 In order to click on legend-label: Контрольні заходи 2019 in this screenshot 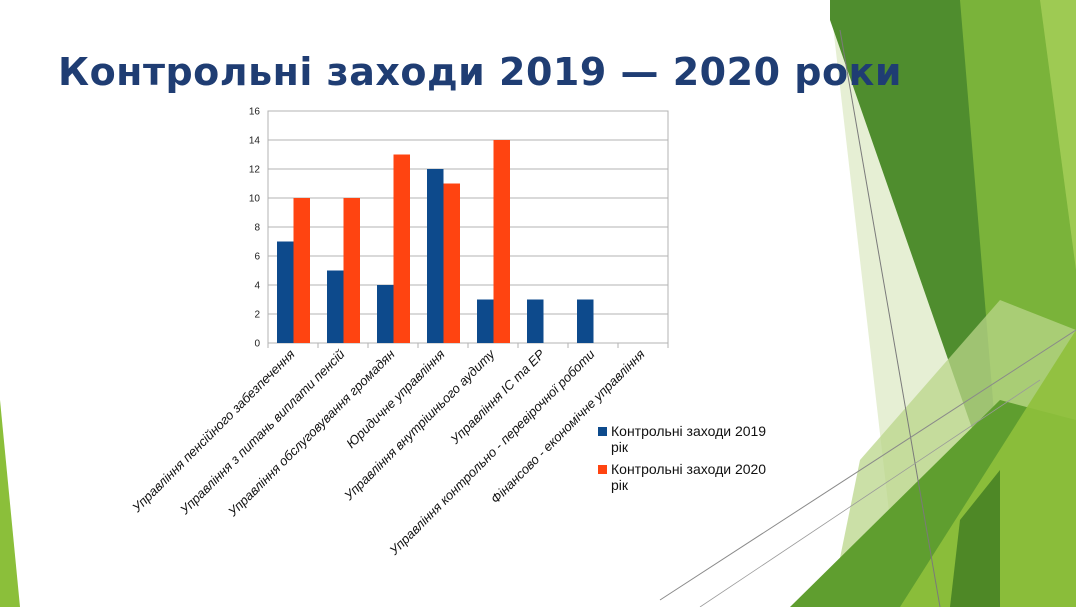, I will do `click(688, 431)`.